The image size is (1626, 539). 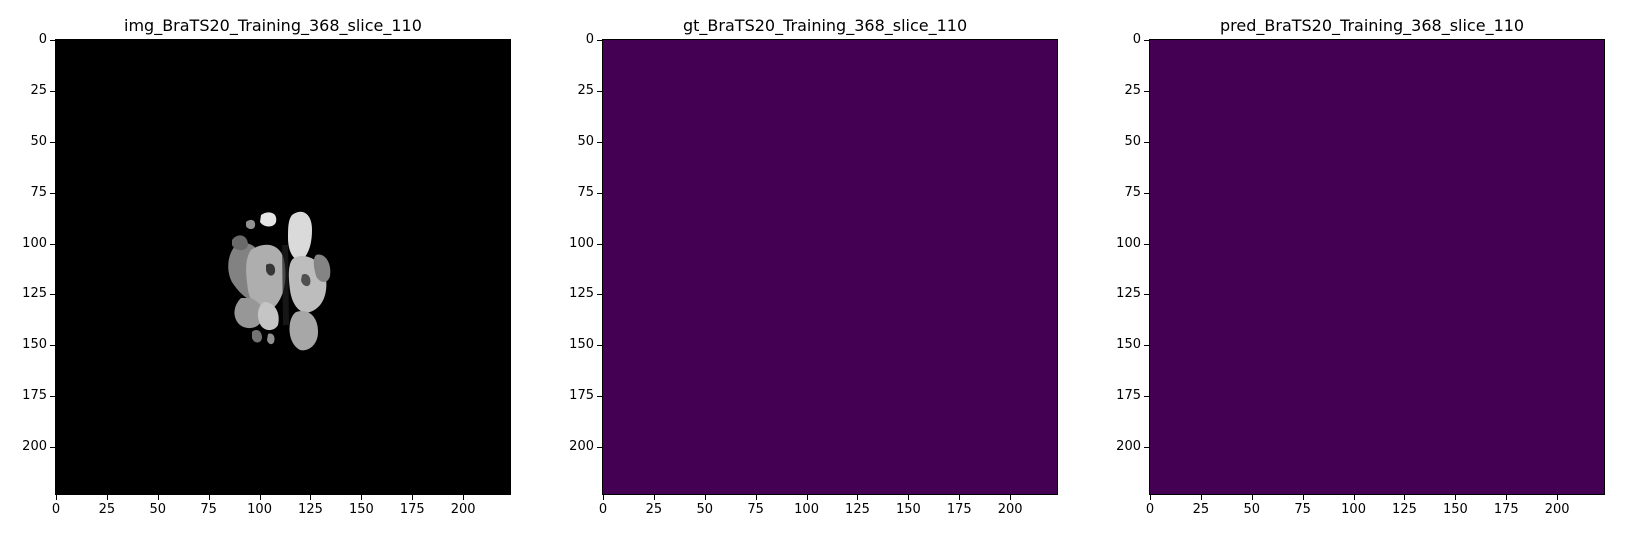 I want to click on brain-region, so click(x=279, y=281).